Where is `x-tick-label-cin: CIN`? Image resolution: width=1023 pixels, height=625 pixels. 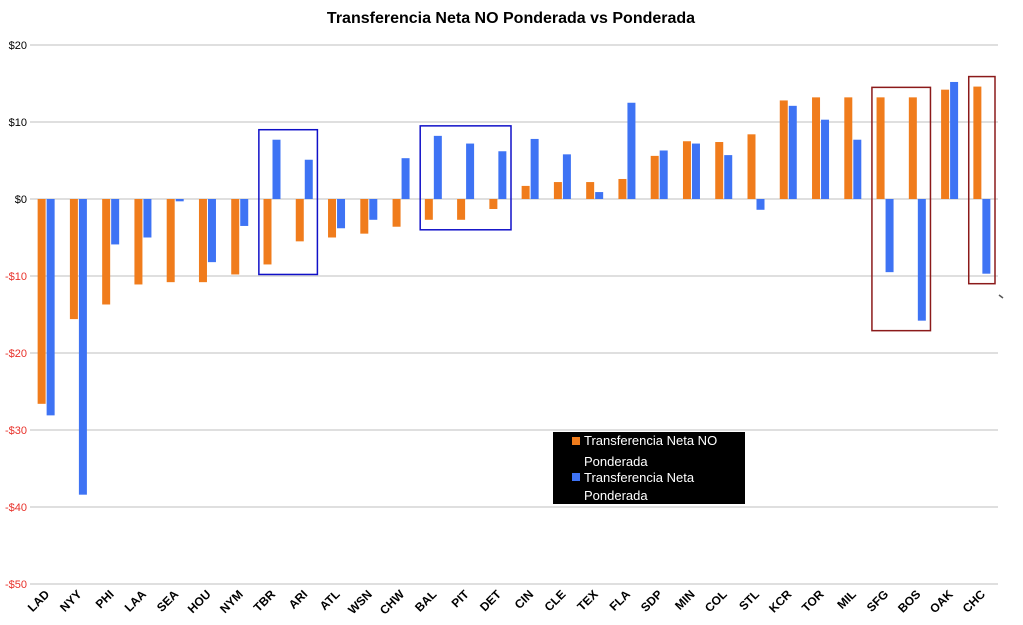
x-tick-label-cin: CIN is located at coordinates (524, 599).